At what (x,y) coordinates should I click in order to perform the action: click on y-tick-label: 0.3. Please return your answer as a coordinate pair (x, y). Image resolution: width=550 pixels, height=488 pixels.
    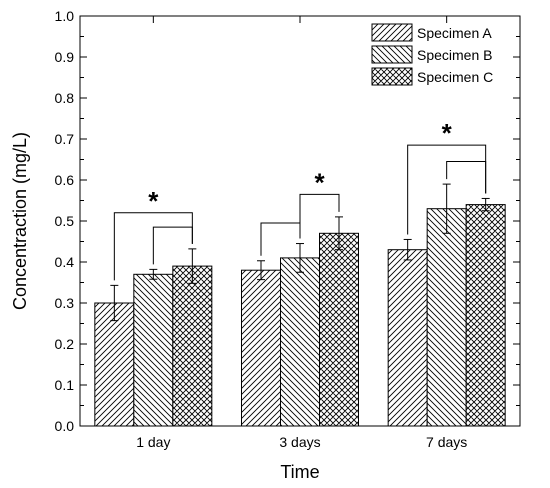
    Looking at the image, I should click on (65, 303).